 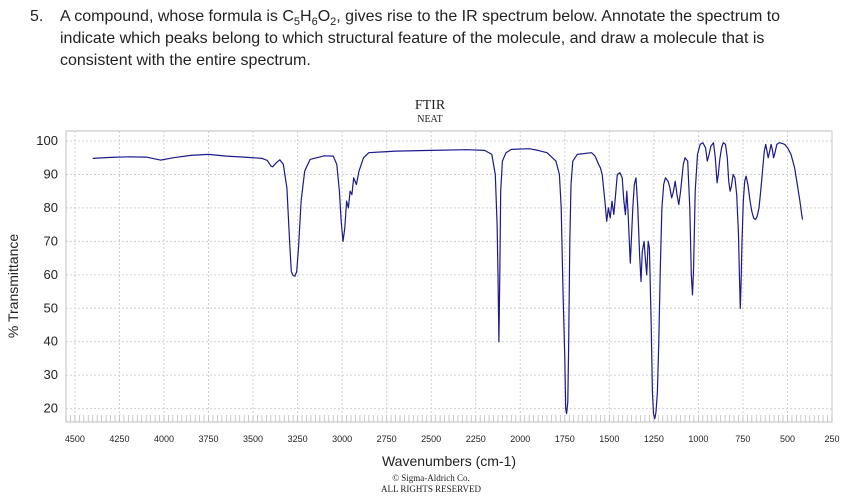 I want to click on x-tick-label: 2250, so click(x=476, y=439).